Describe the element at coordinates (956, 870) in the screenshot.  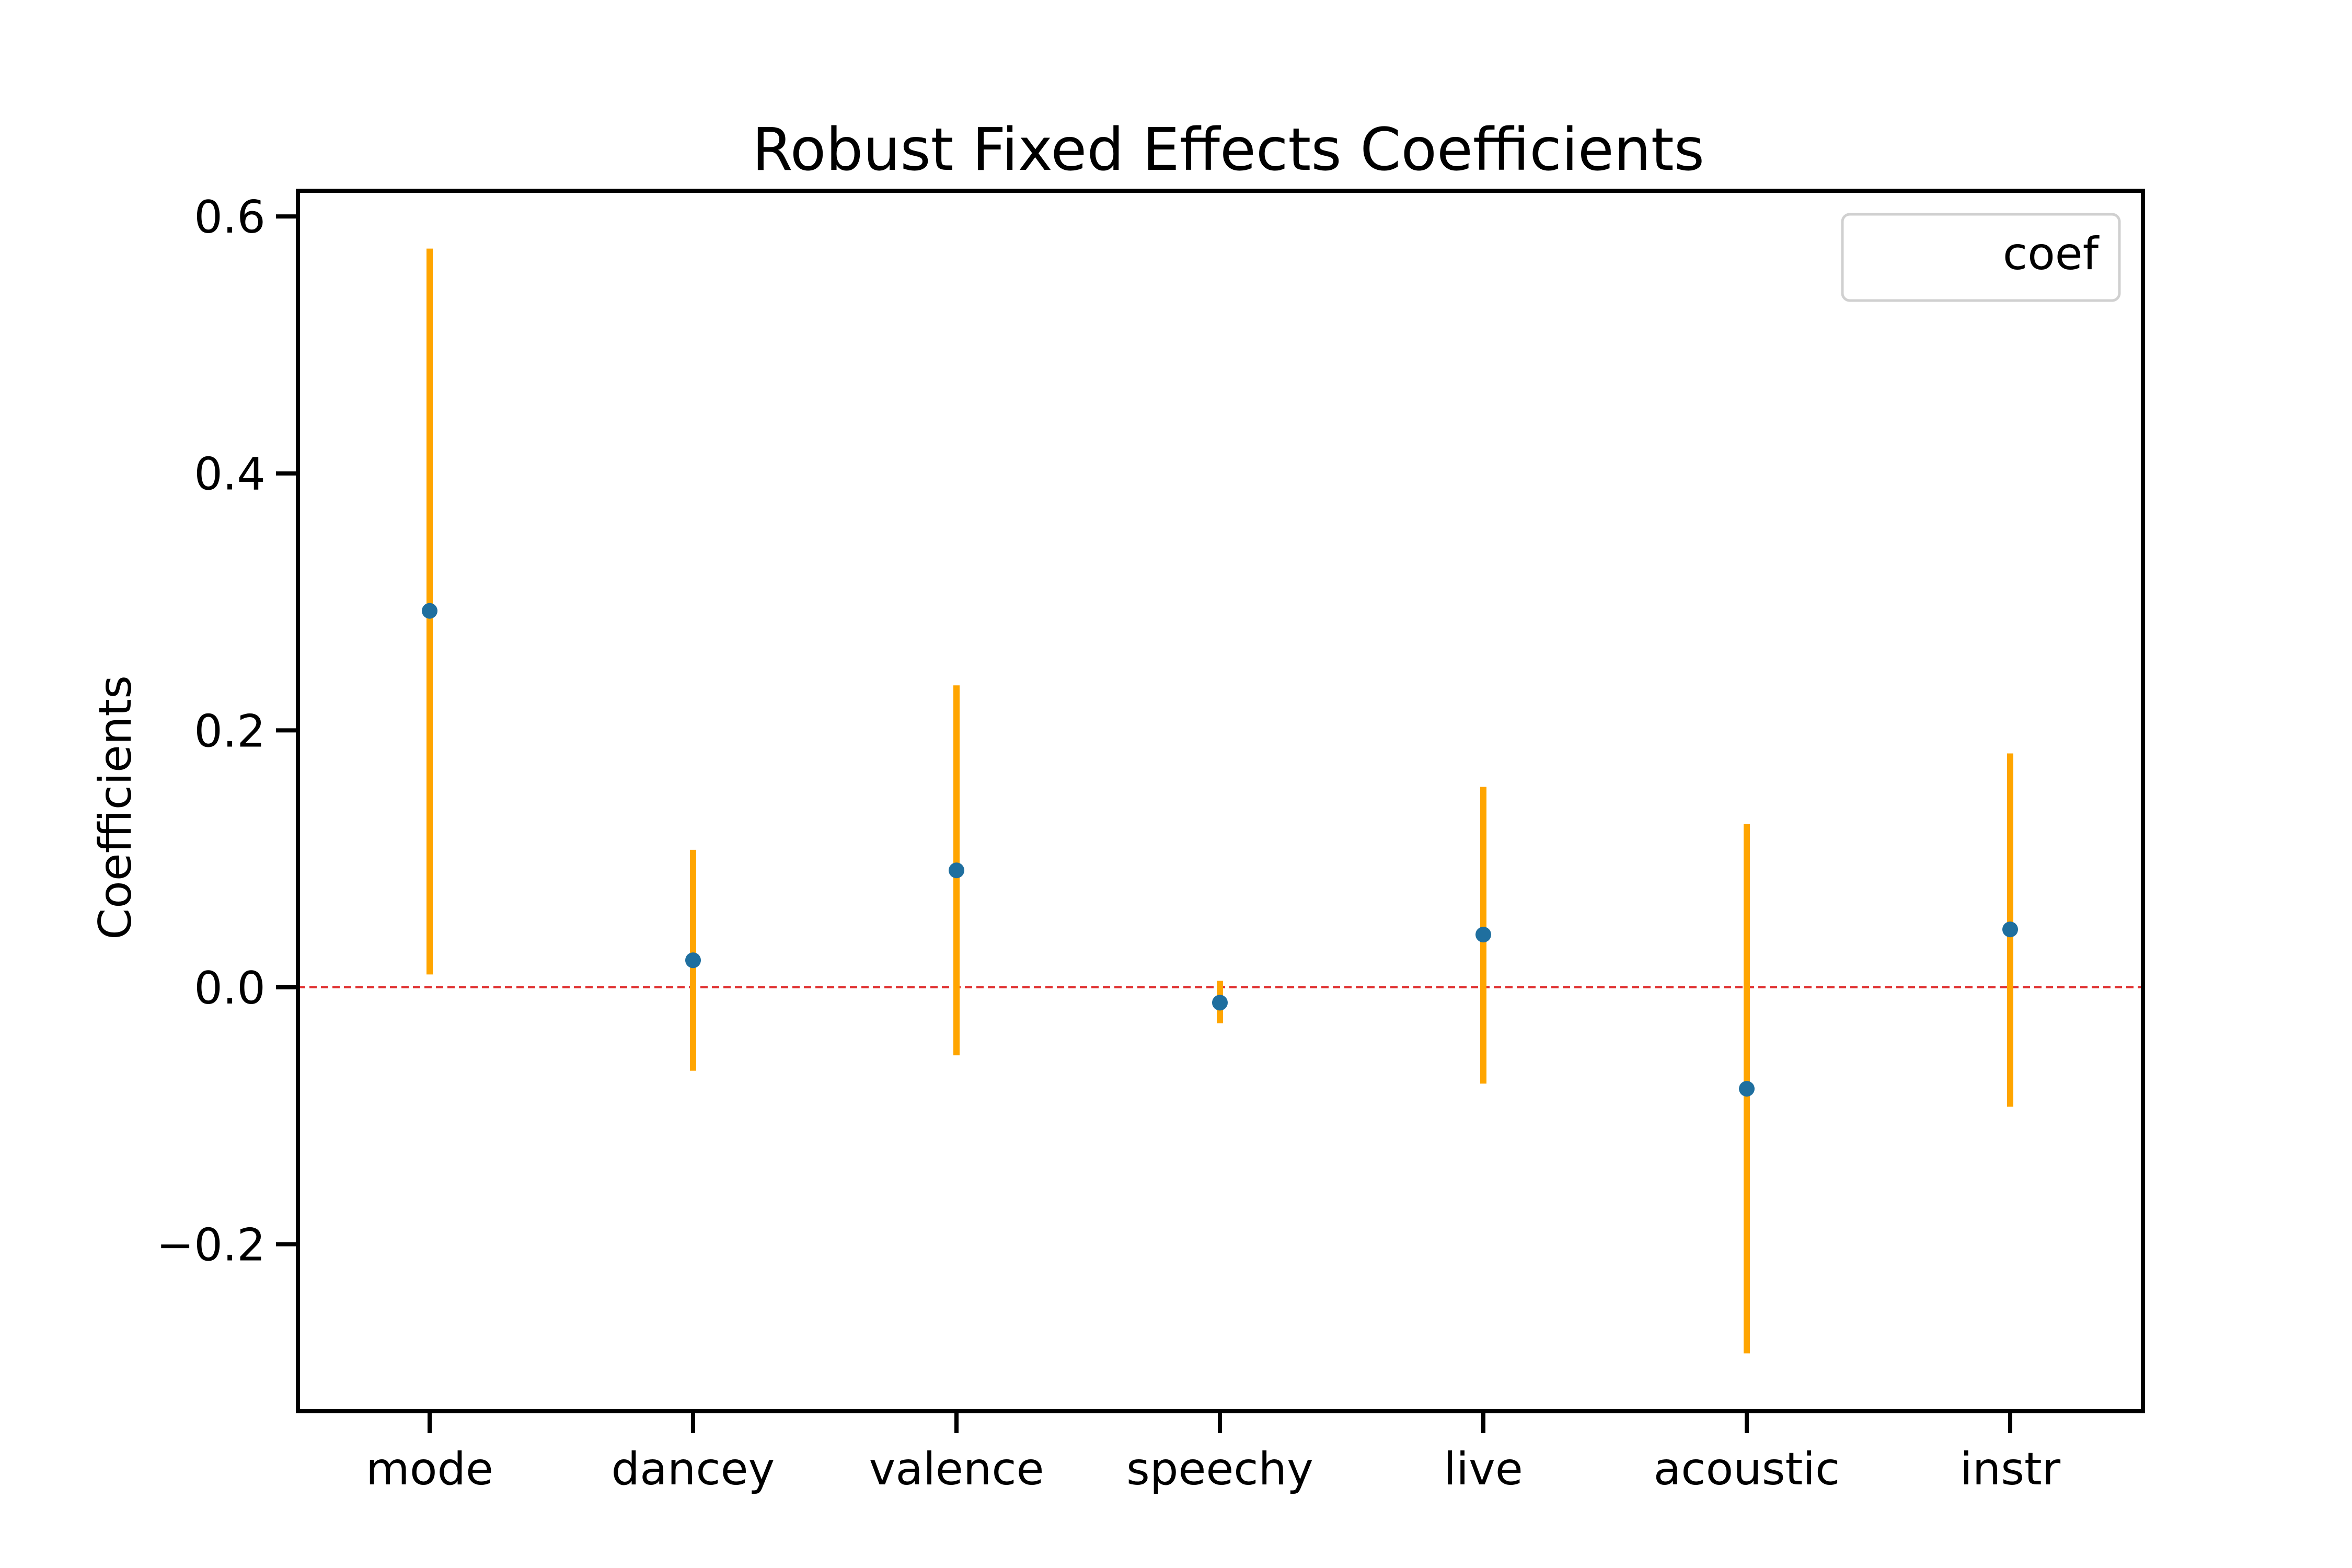
I see `point-valence` at that location.